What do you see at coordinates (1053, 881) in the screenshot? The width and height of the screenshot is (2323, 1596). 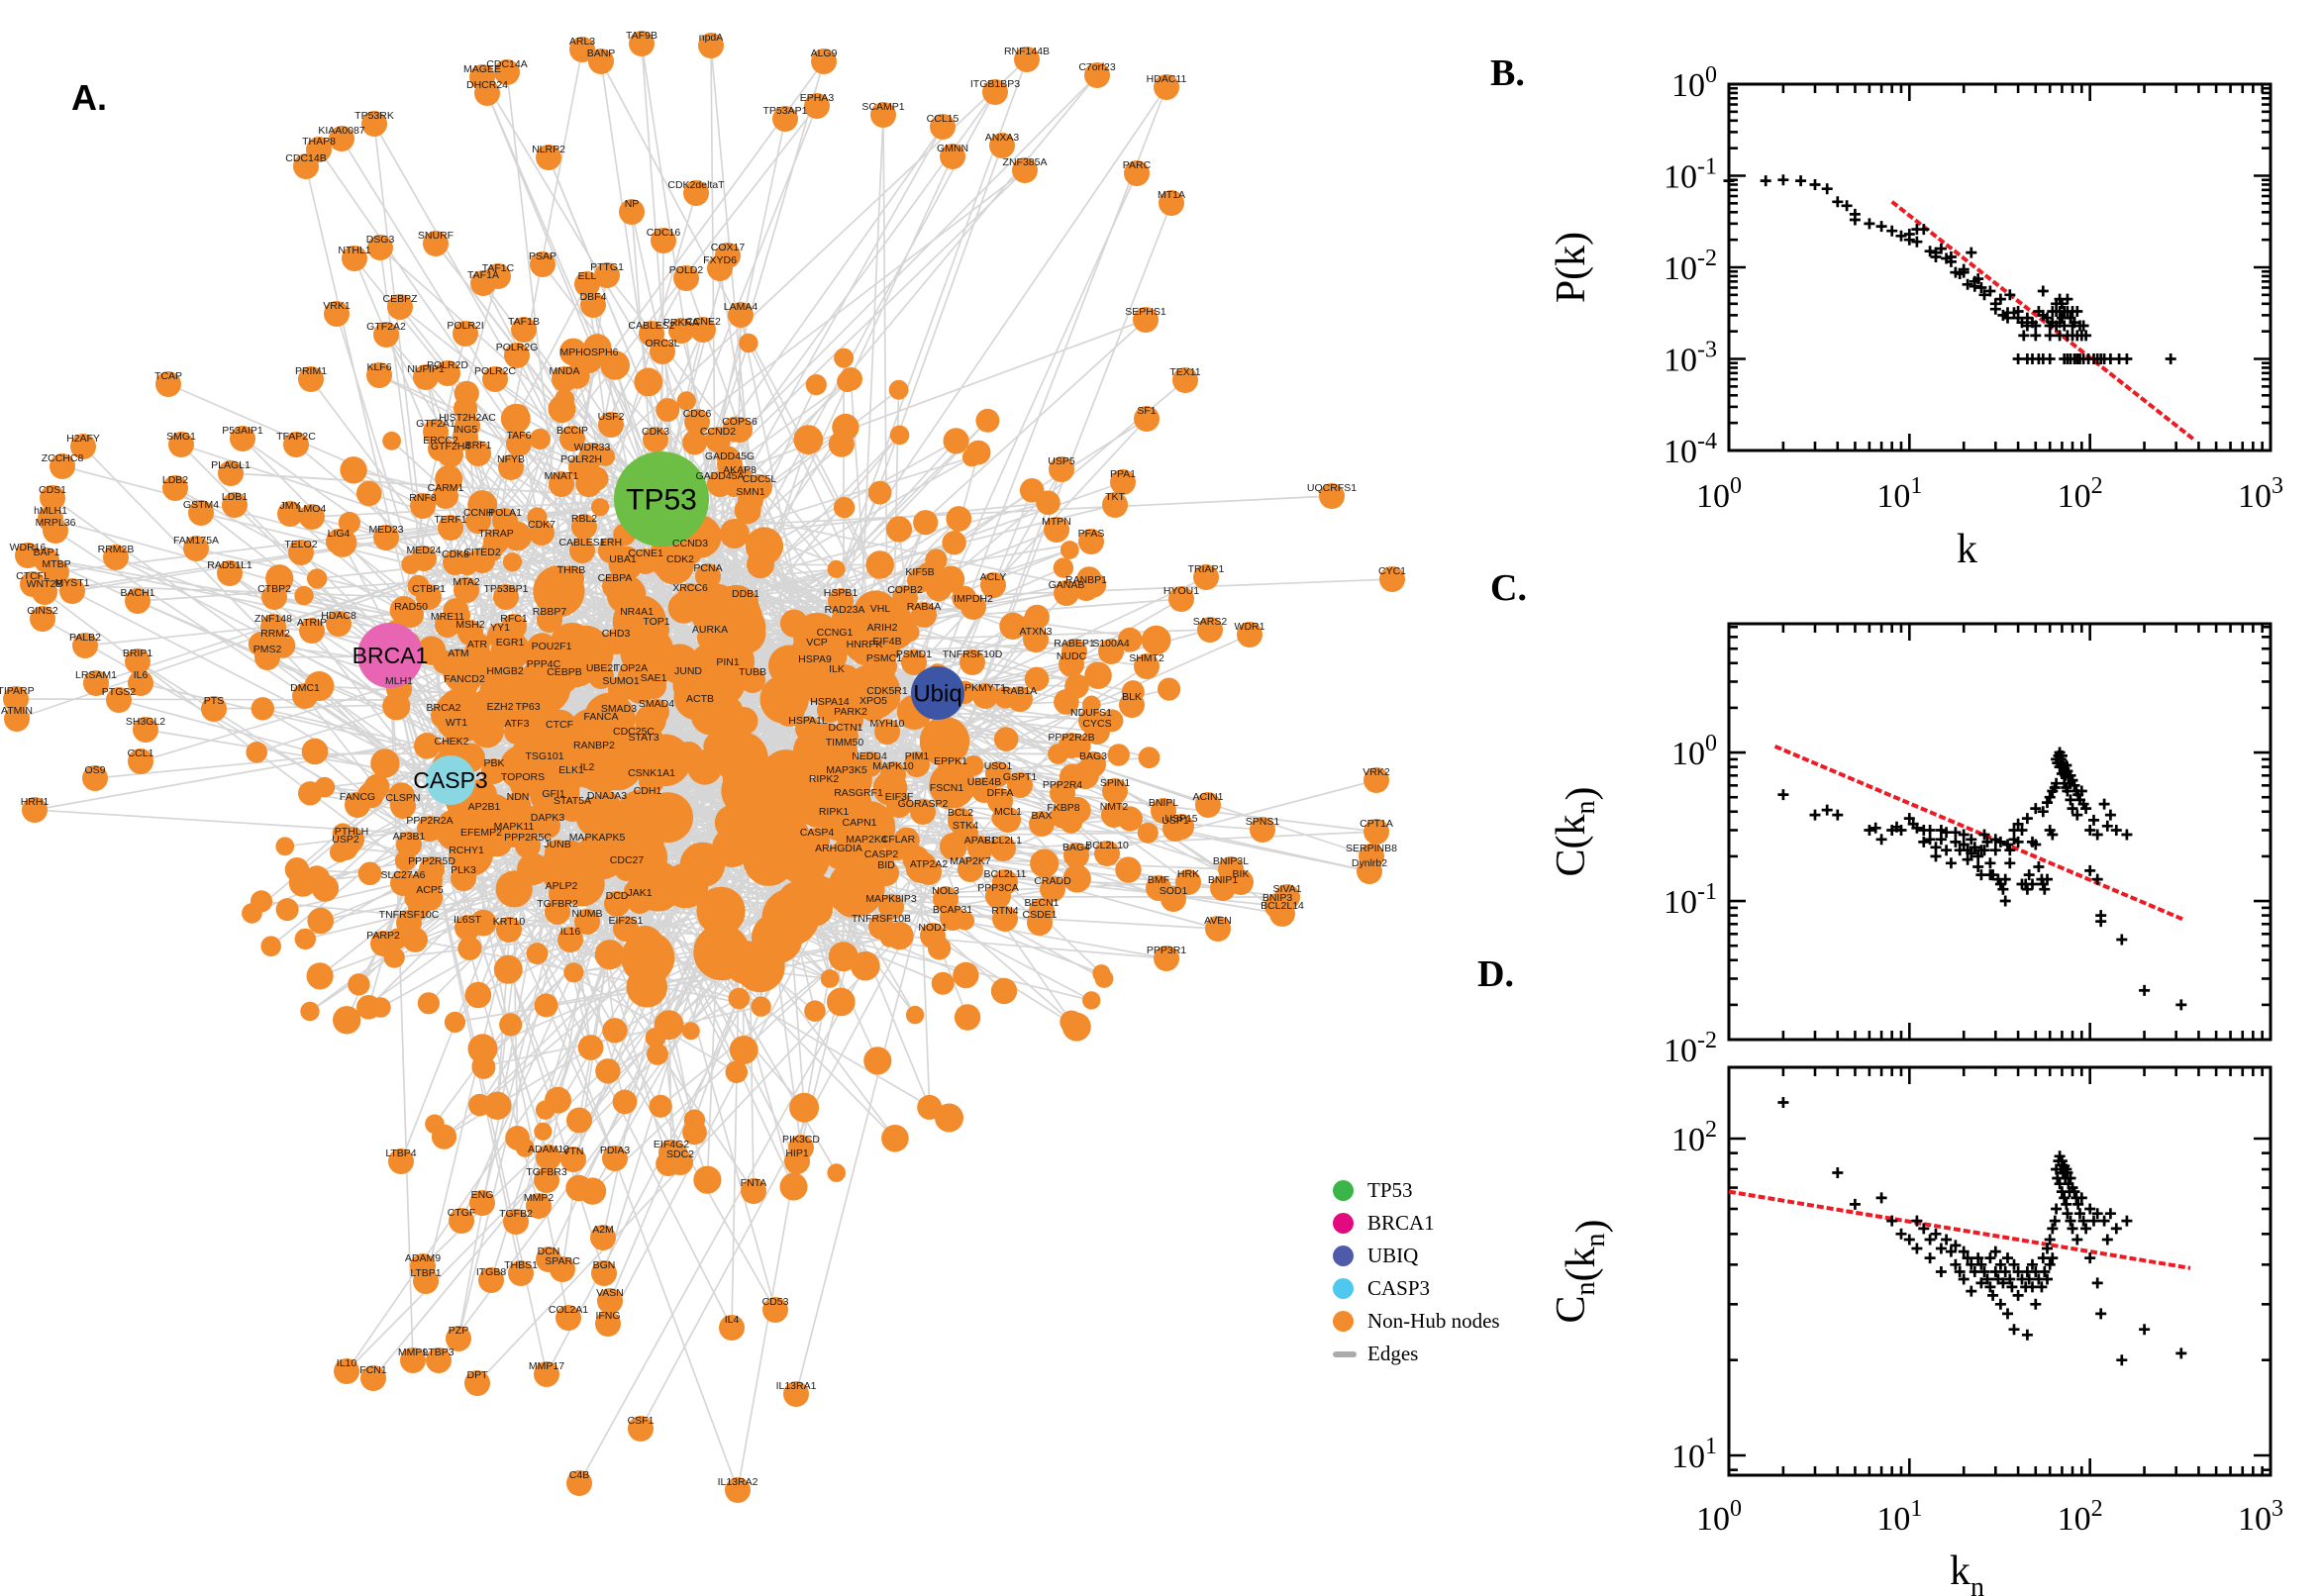 I see `node-label: CRADD` at bounding box center [1053, 881].